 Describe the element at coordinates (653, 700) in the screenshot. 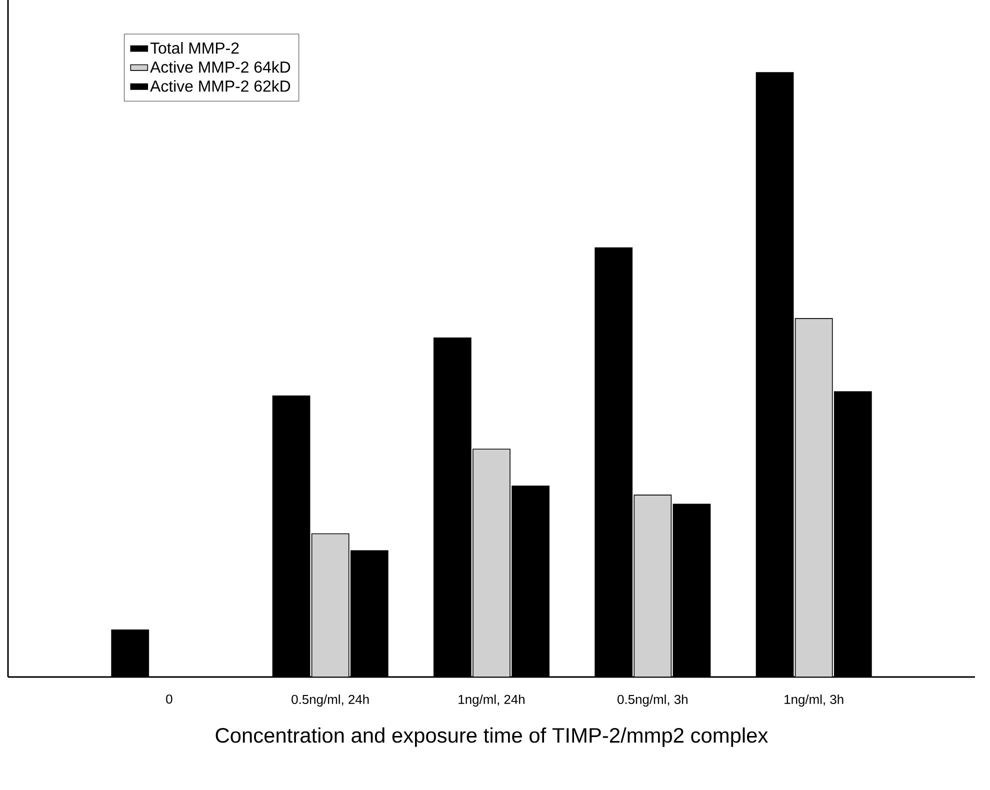

I see `x-tick-label: 0.5ng/ml, 3h` at that location.